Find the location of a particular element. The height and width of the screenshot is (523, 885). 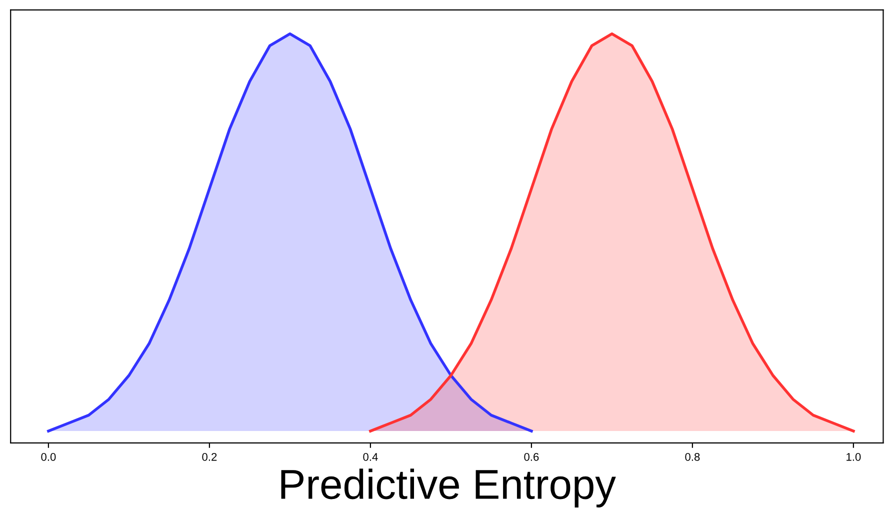

x-tick-label: 0.8 is located at coordinates (692, 456).